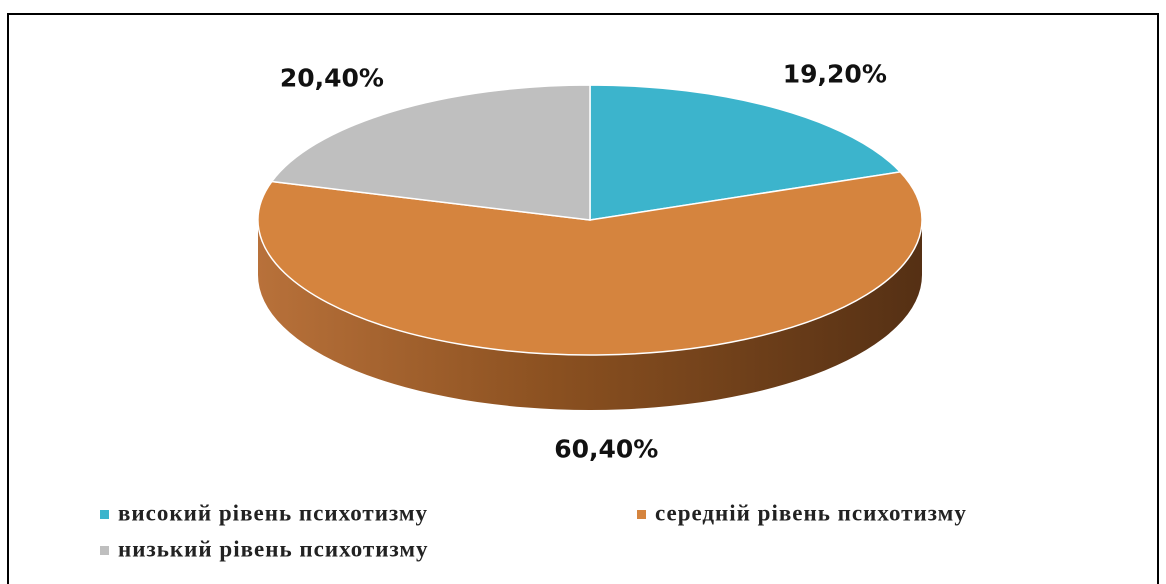 The height and width of the screenshot is (584, 1166). What do you see at coordinates (835, 73) in the screenshot?
I see `data-label: 19,20%` at bounding box center [835, 73].